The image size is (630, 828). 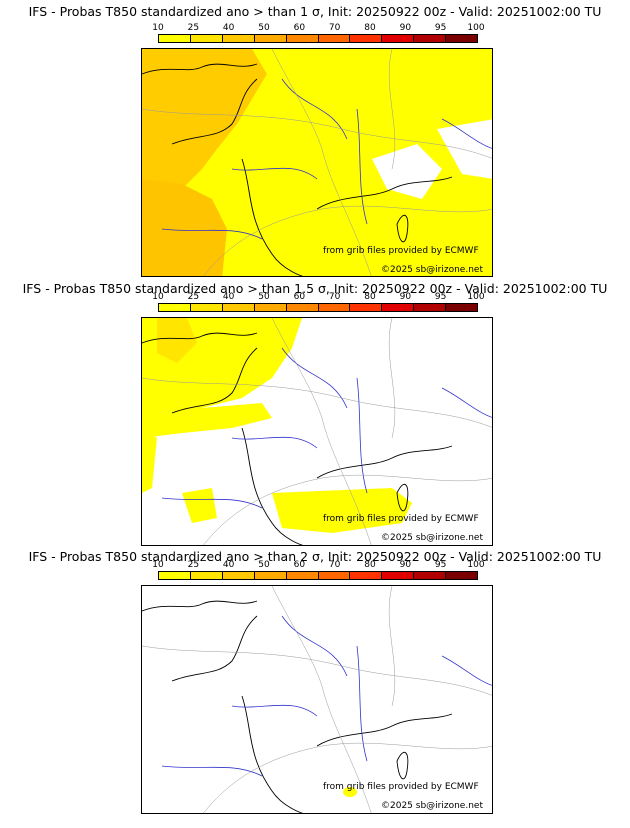 What do you see at coordinates (432, 270) in the screenshot?
I see `panel1-copyright: ©2025 sb@irizone.net` at bounding box center [432, 270].